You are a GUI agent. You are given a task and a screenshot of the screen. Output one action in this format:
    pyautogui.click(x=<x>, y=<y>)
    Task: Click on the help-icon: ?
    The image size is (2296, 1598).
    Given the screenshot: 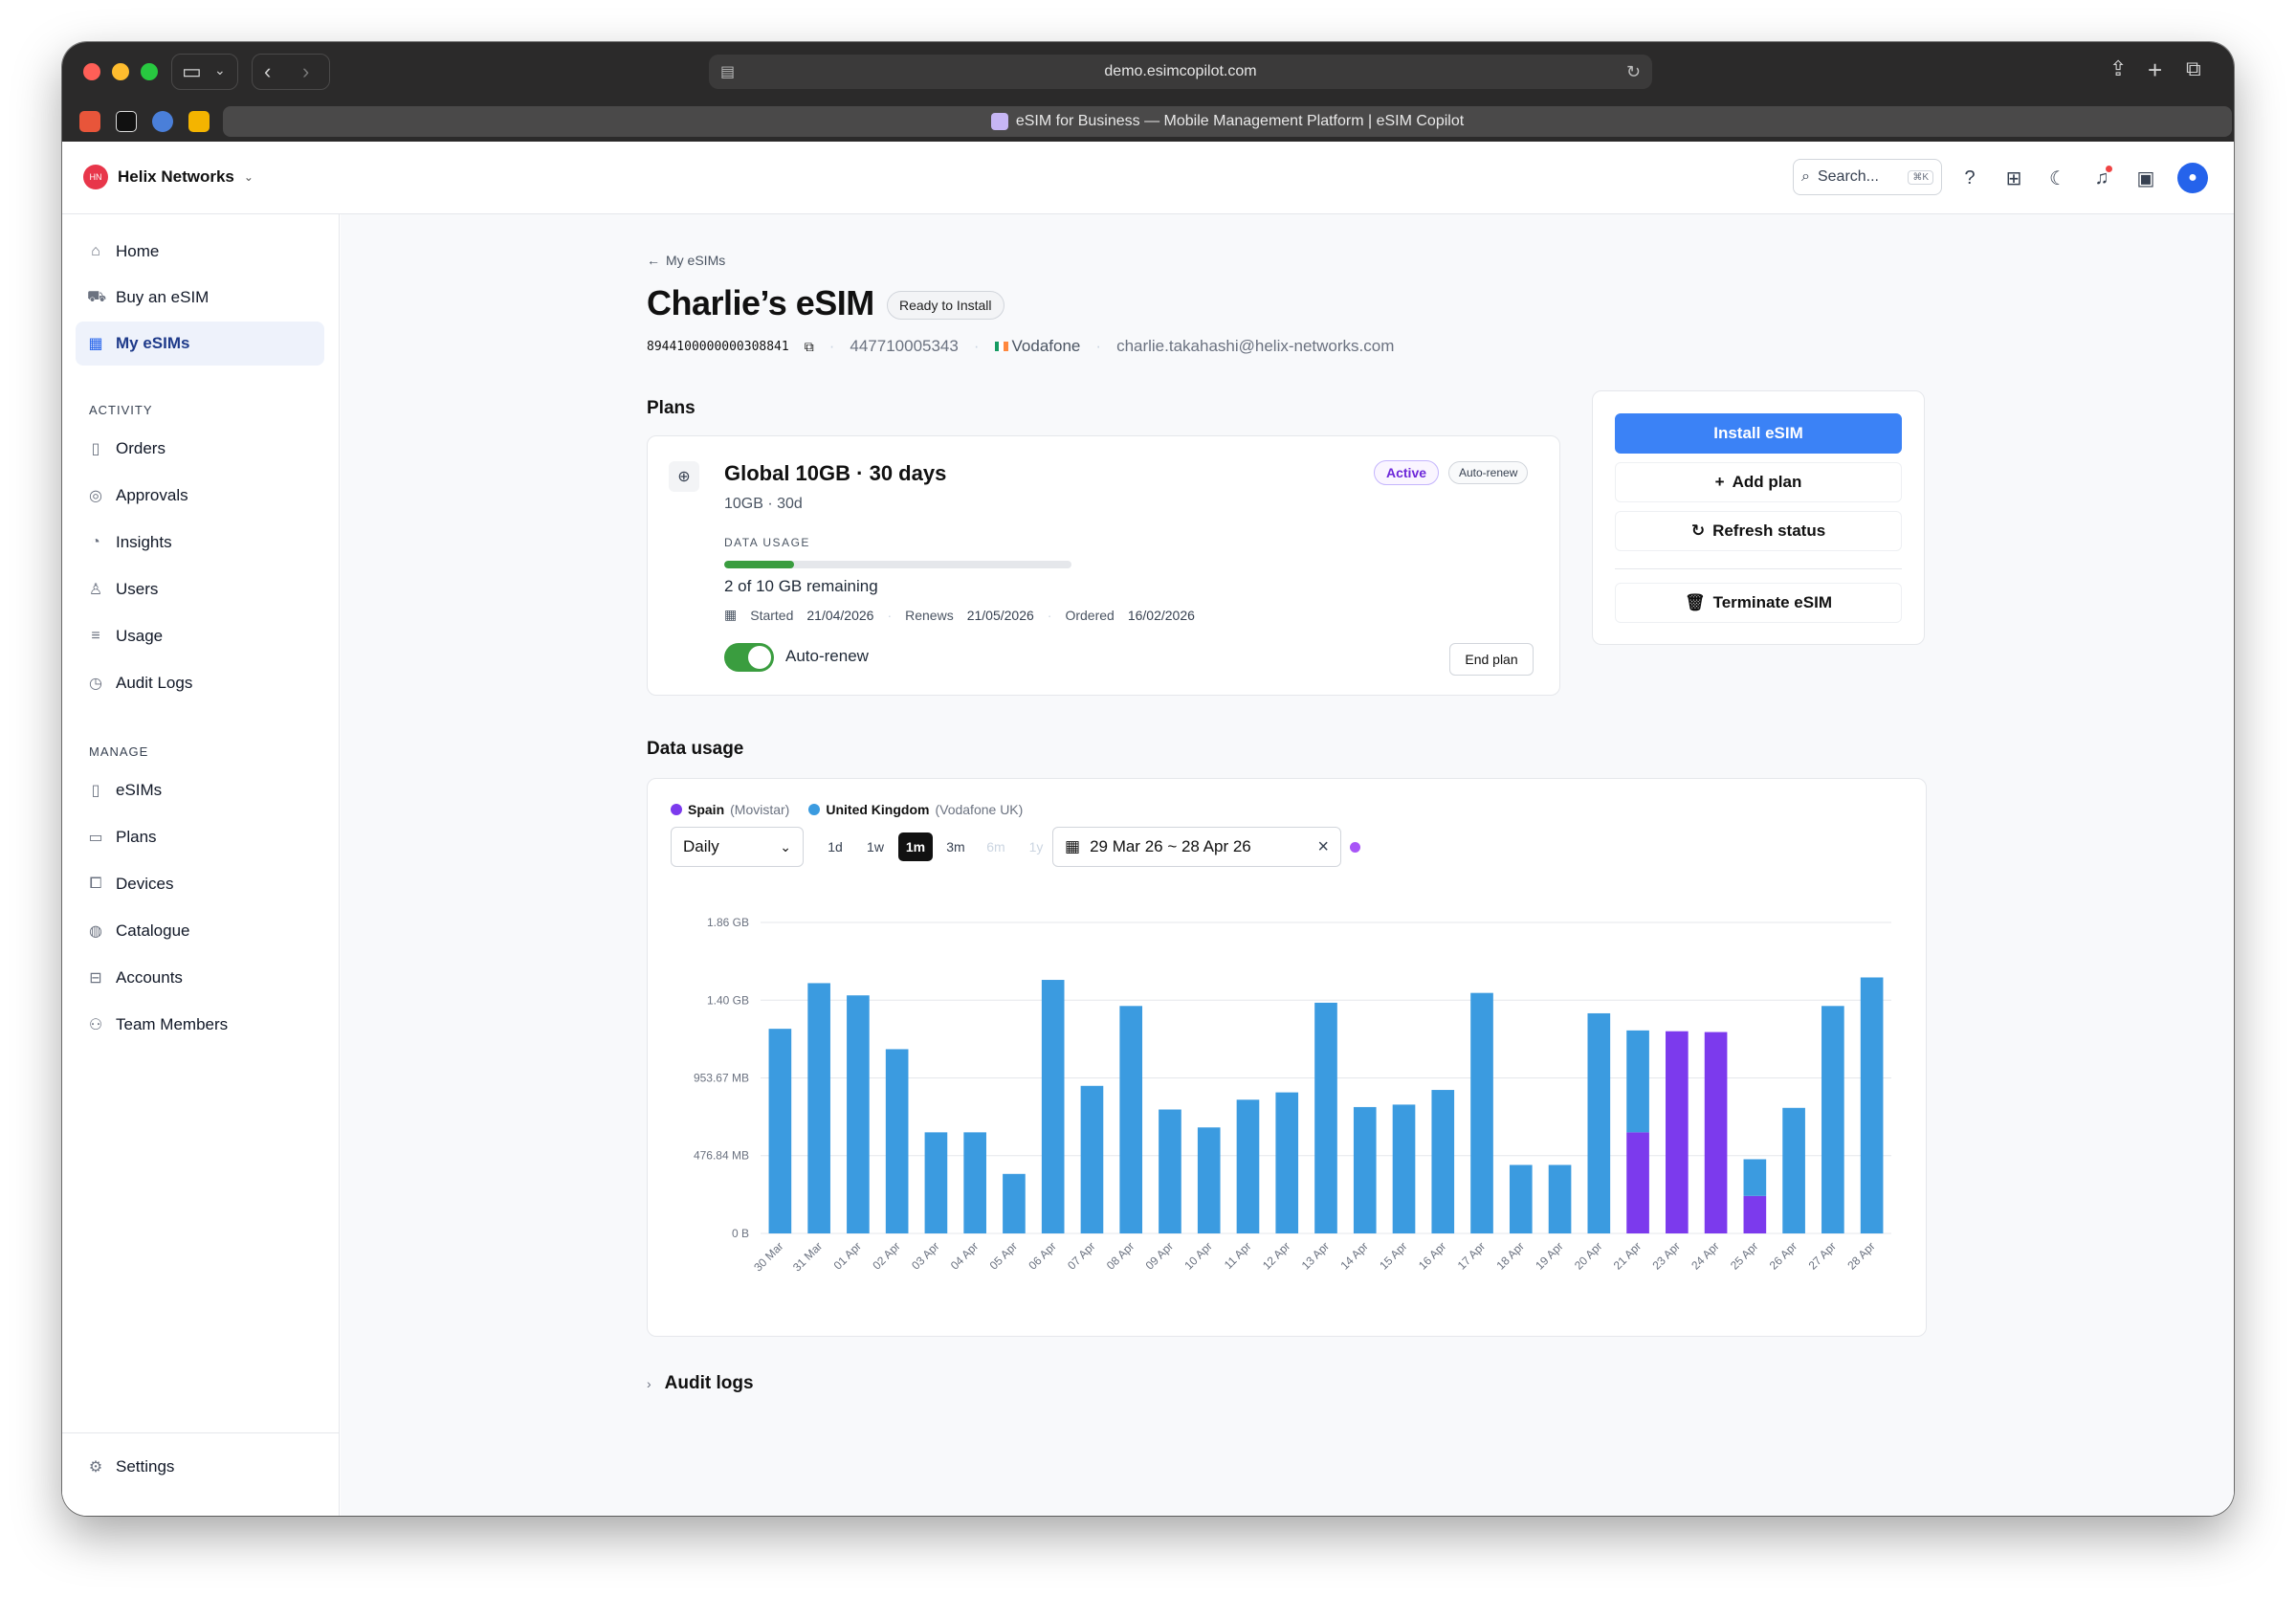 What is the action you would take?
    pyautogui.click(x=1970, y=177)
    